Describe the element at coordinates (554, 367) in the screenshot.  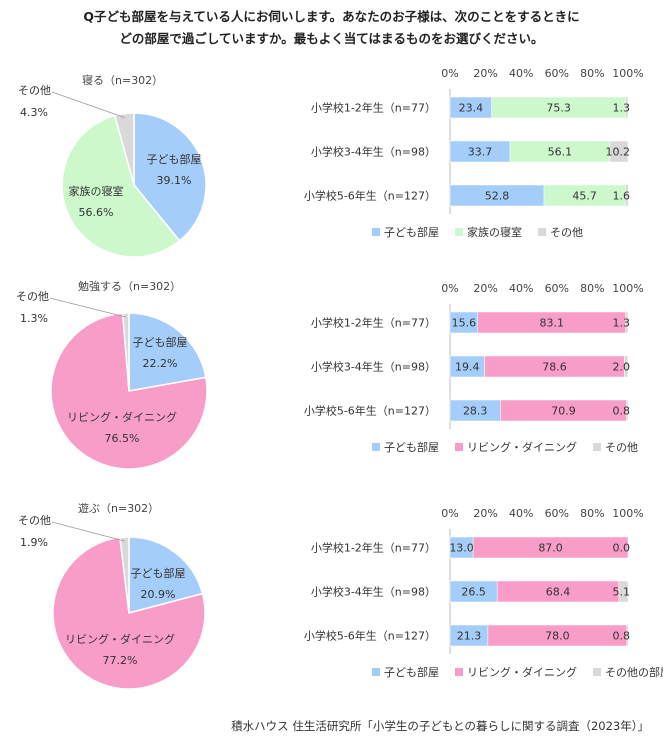
I see `bar-value-2-2-2: 78.6` at that location.